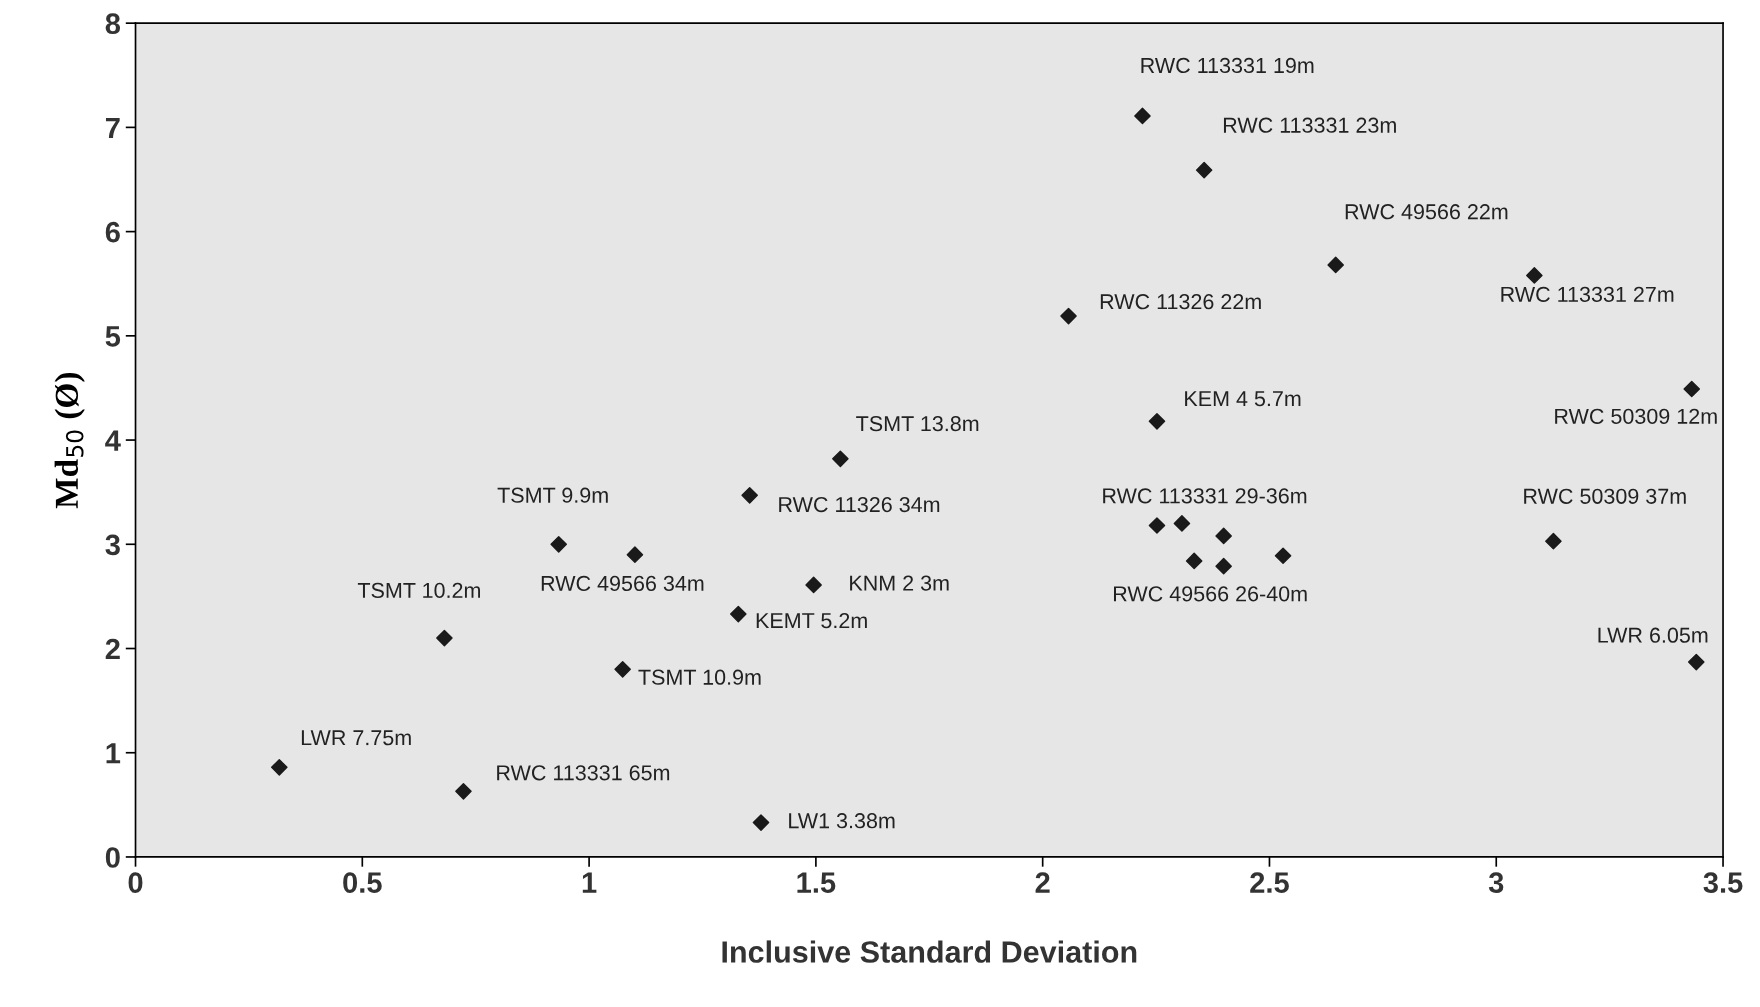 The height and width of the screenshot is (1007, 1760). I want to click on x-tick-label: 3.5, so click(1723, 883).